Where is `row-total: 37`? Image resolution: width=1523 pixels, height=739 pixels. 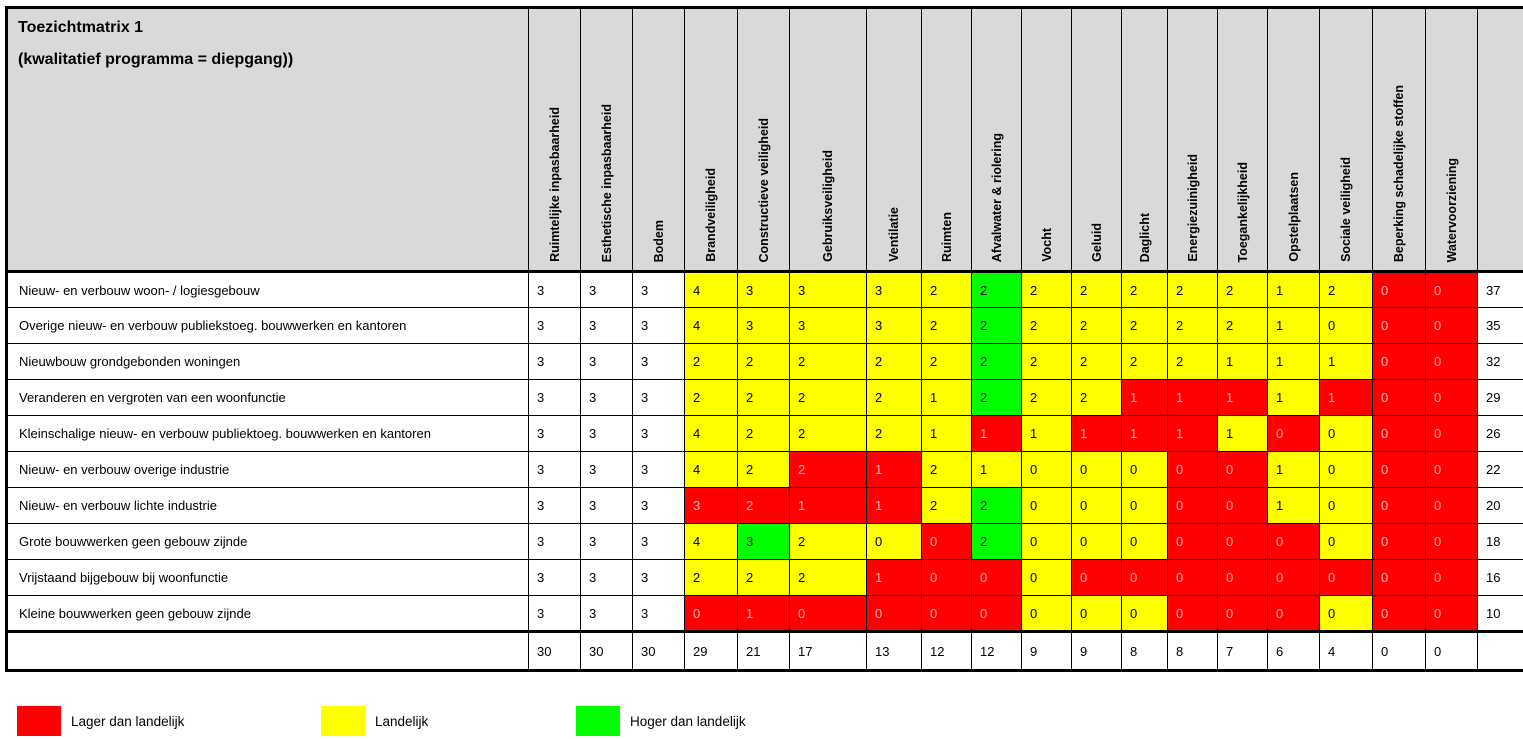 row-total: 37 is located at coordinates (1500, 289).